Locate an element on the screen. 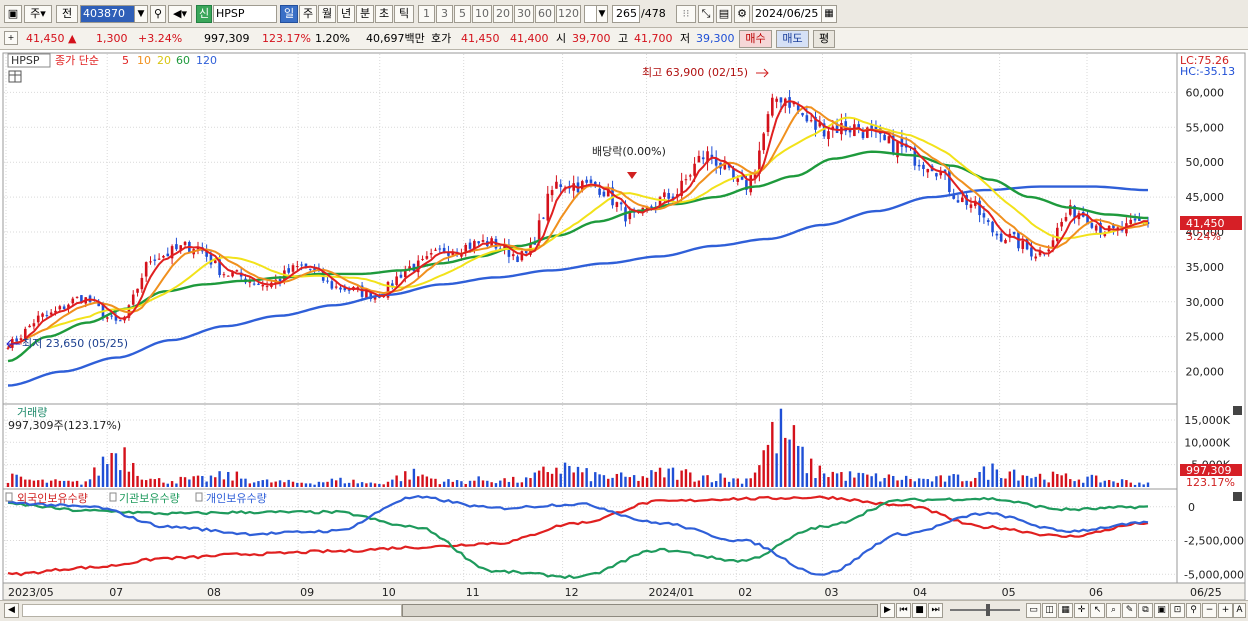 The image size is (1248, 621). expand-icon: + is located at coordinates (11, 38).